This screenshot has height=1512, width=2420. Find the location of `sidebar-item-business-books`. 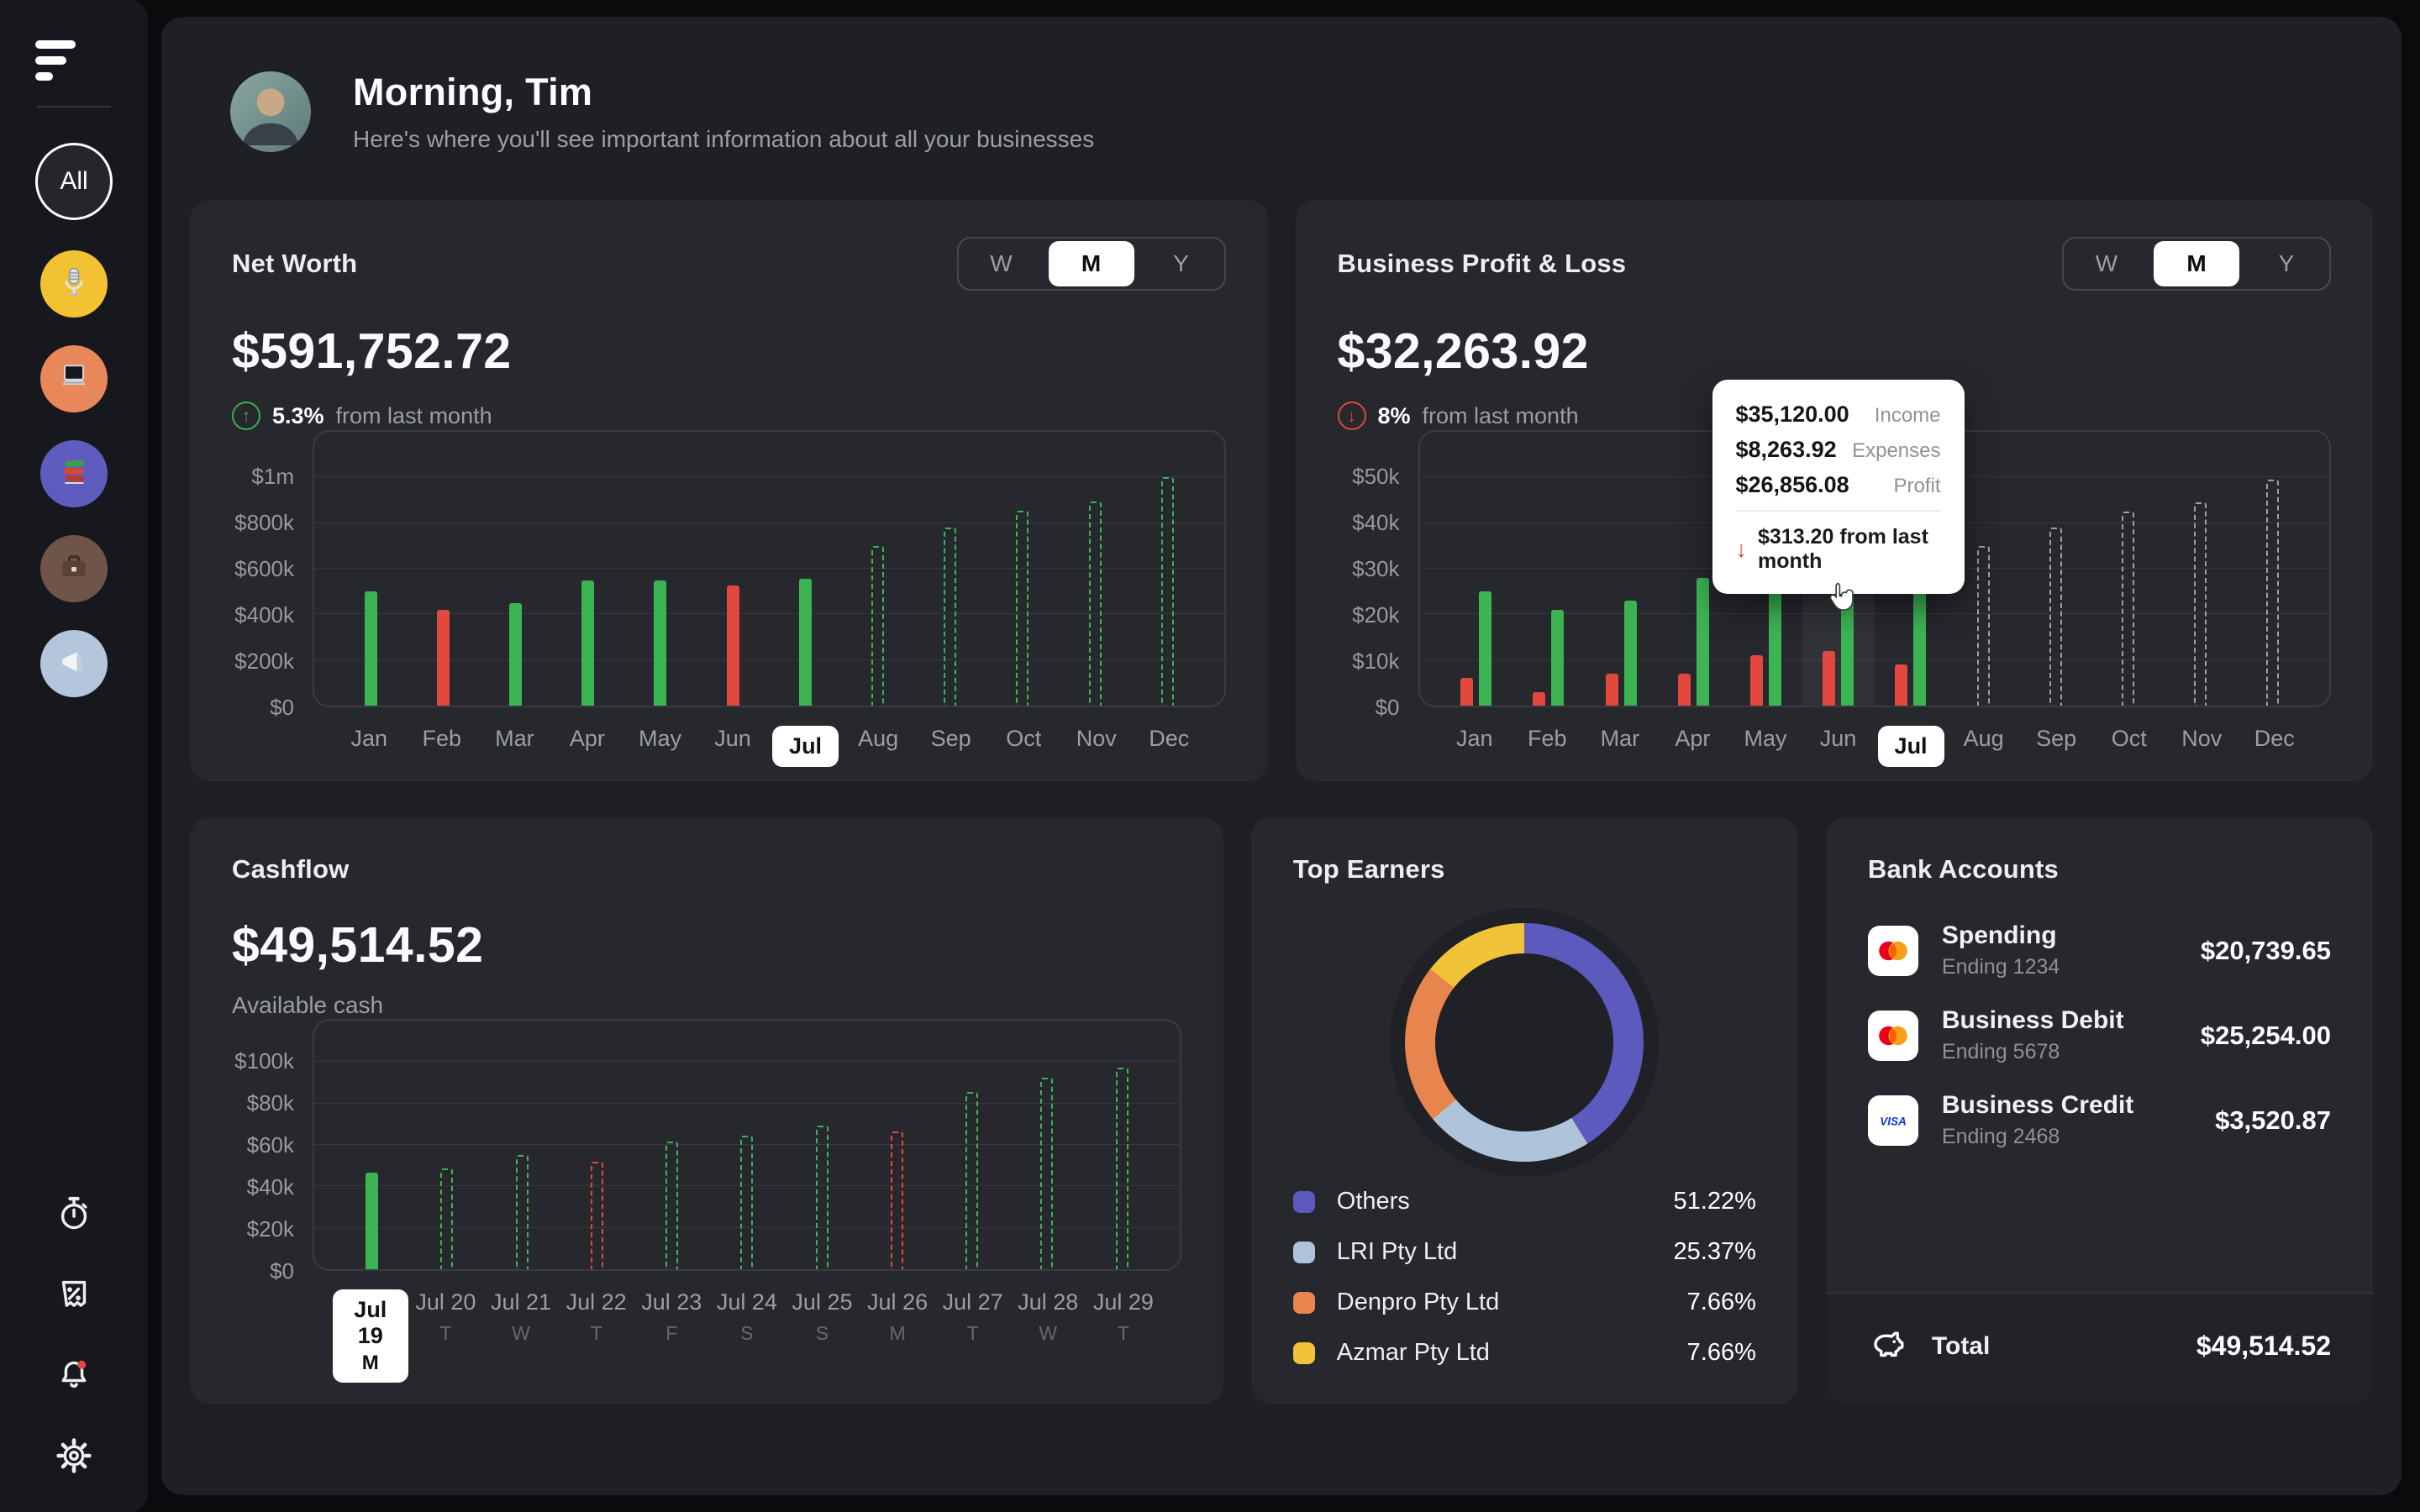

sidebar-item-business-books is located at coordinates (74, 473).